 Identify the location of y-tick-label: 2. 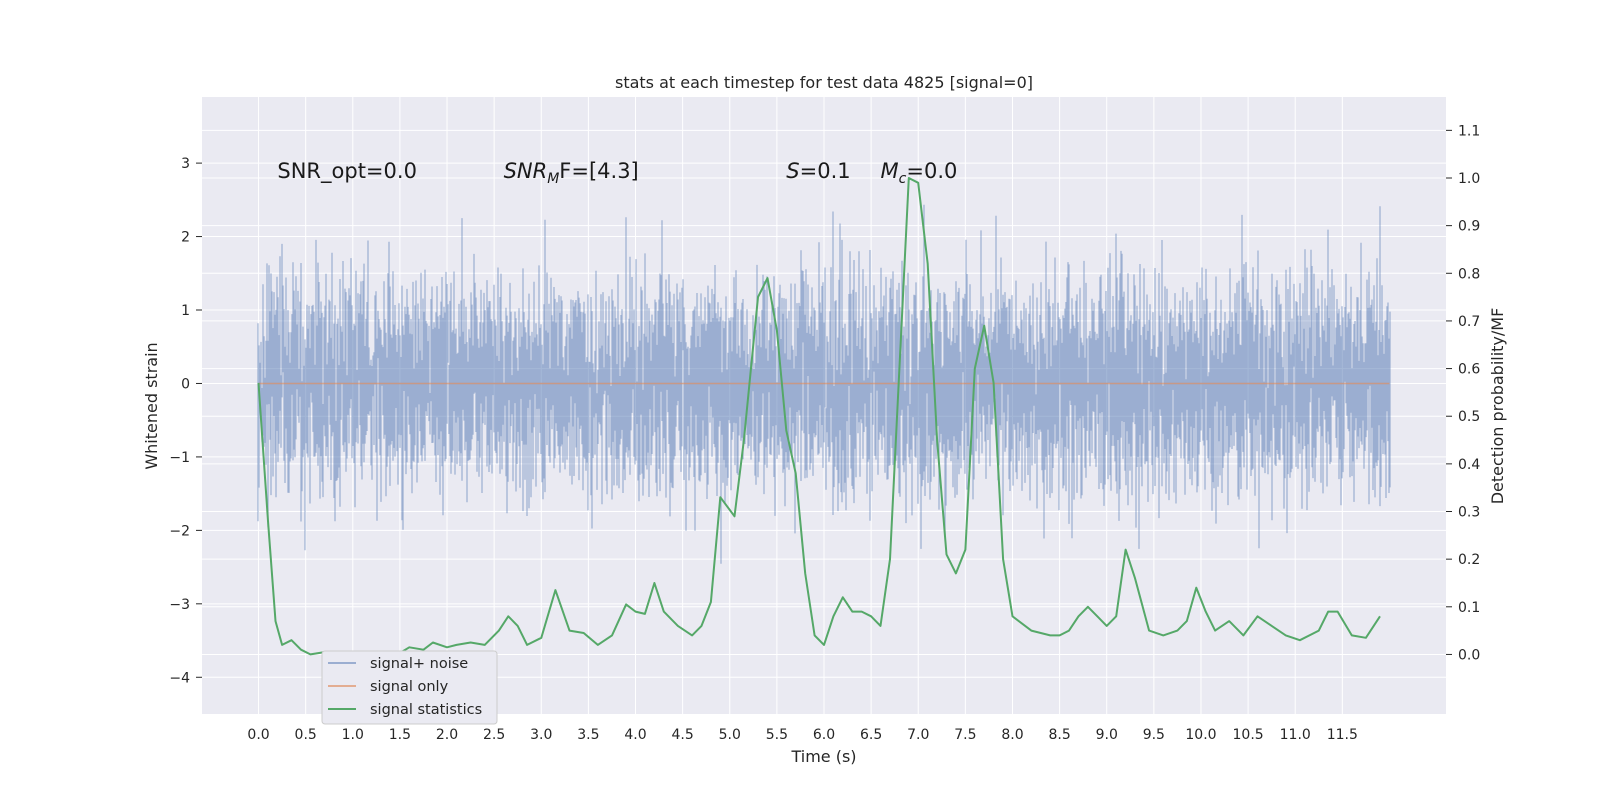
(185, 238).